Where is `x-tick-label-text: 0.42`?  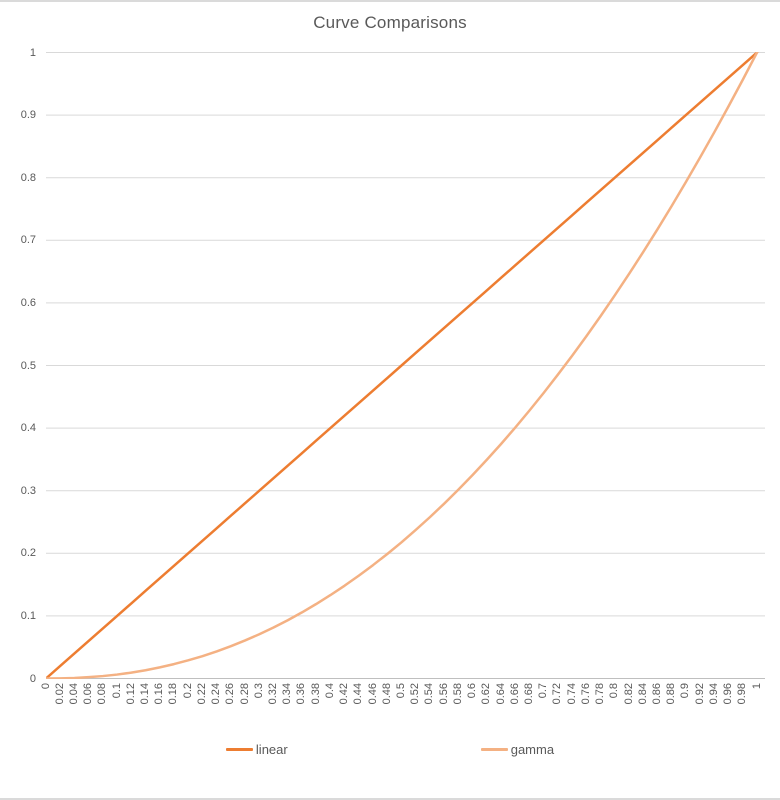 x-tick-label-text: 0.42 is located at coordinates (344, 694).